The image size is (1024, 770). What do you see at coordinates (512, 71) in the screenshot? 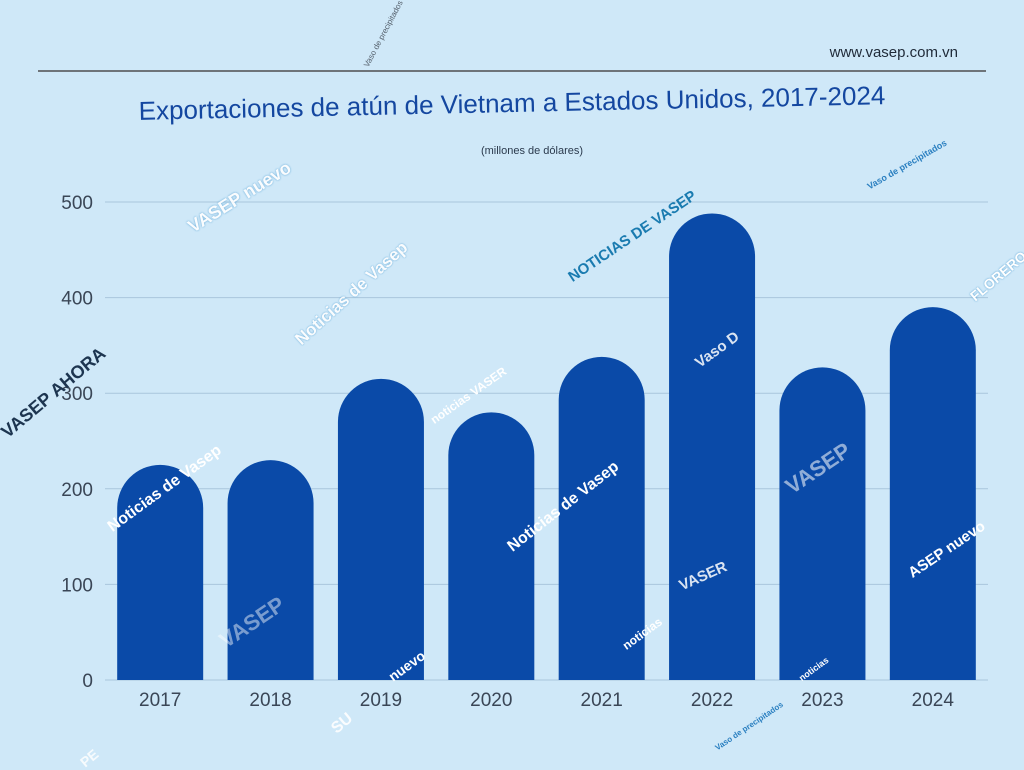
I see `header-divider` at bounding box center [512, 71].